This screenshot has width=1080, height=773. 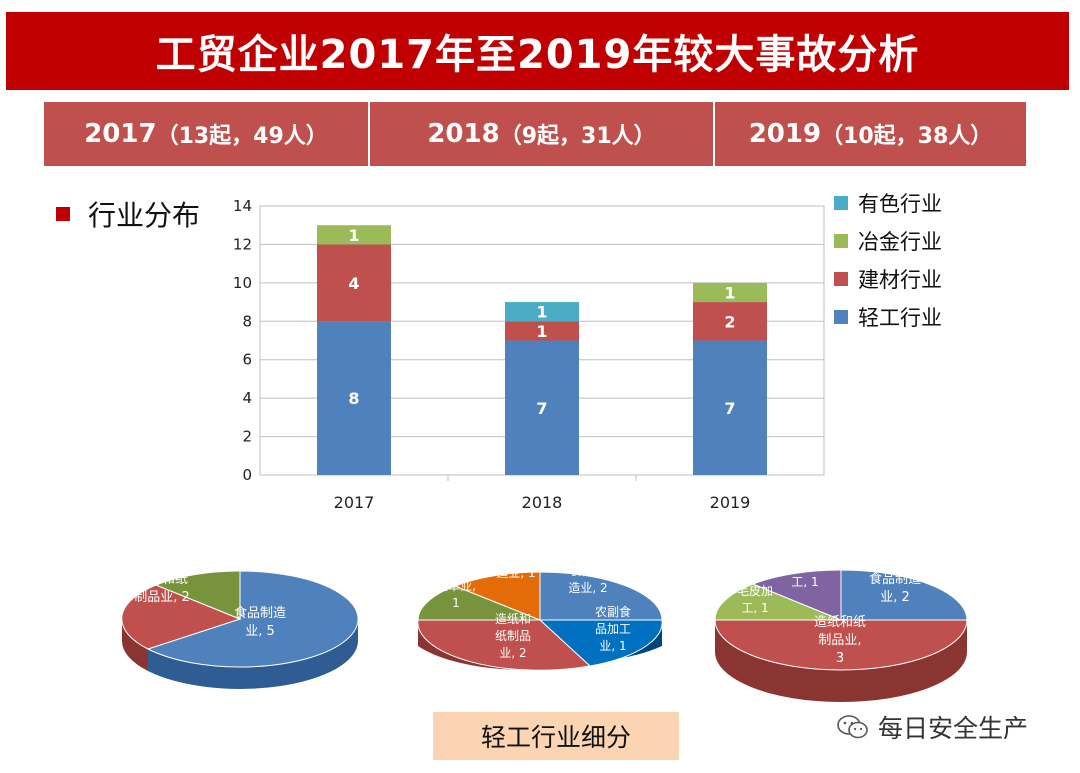 What do you see at coordinates (907, 136) in the screenshot?
I see `year-detail: （10起，38人）` at bounding box center [907, 136].